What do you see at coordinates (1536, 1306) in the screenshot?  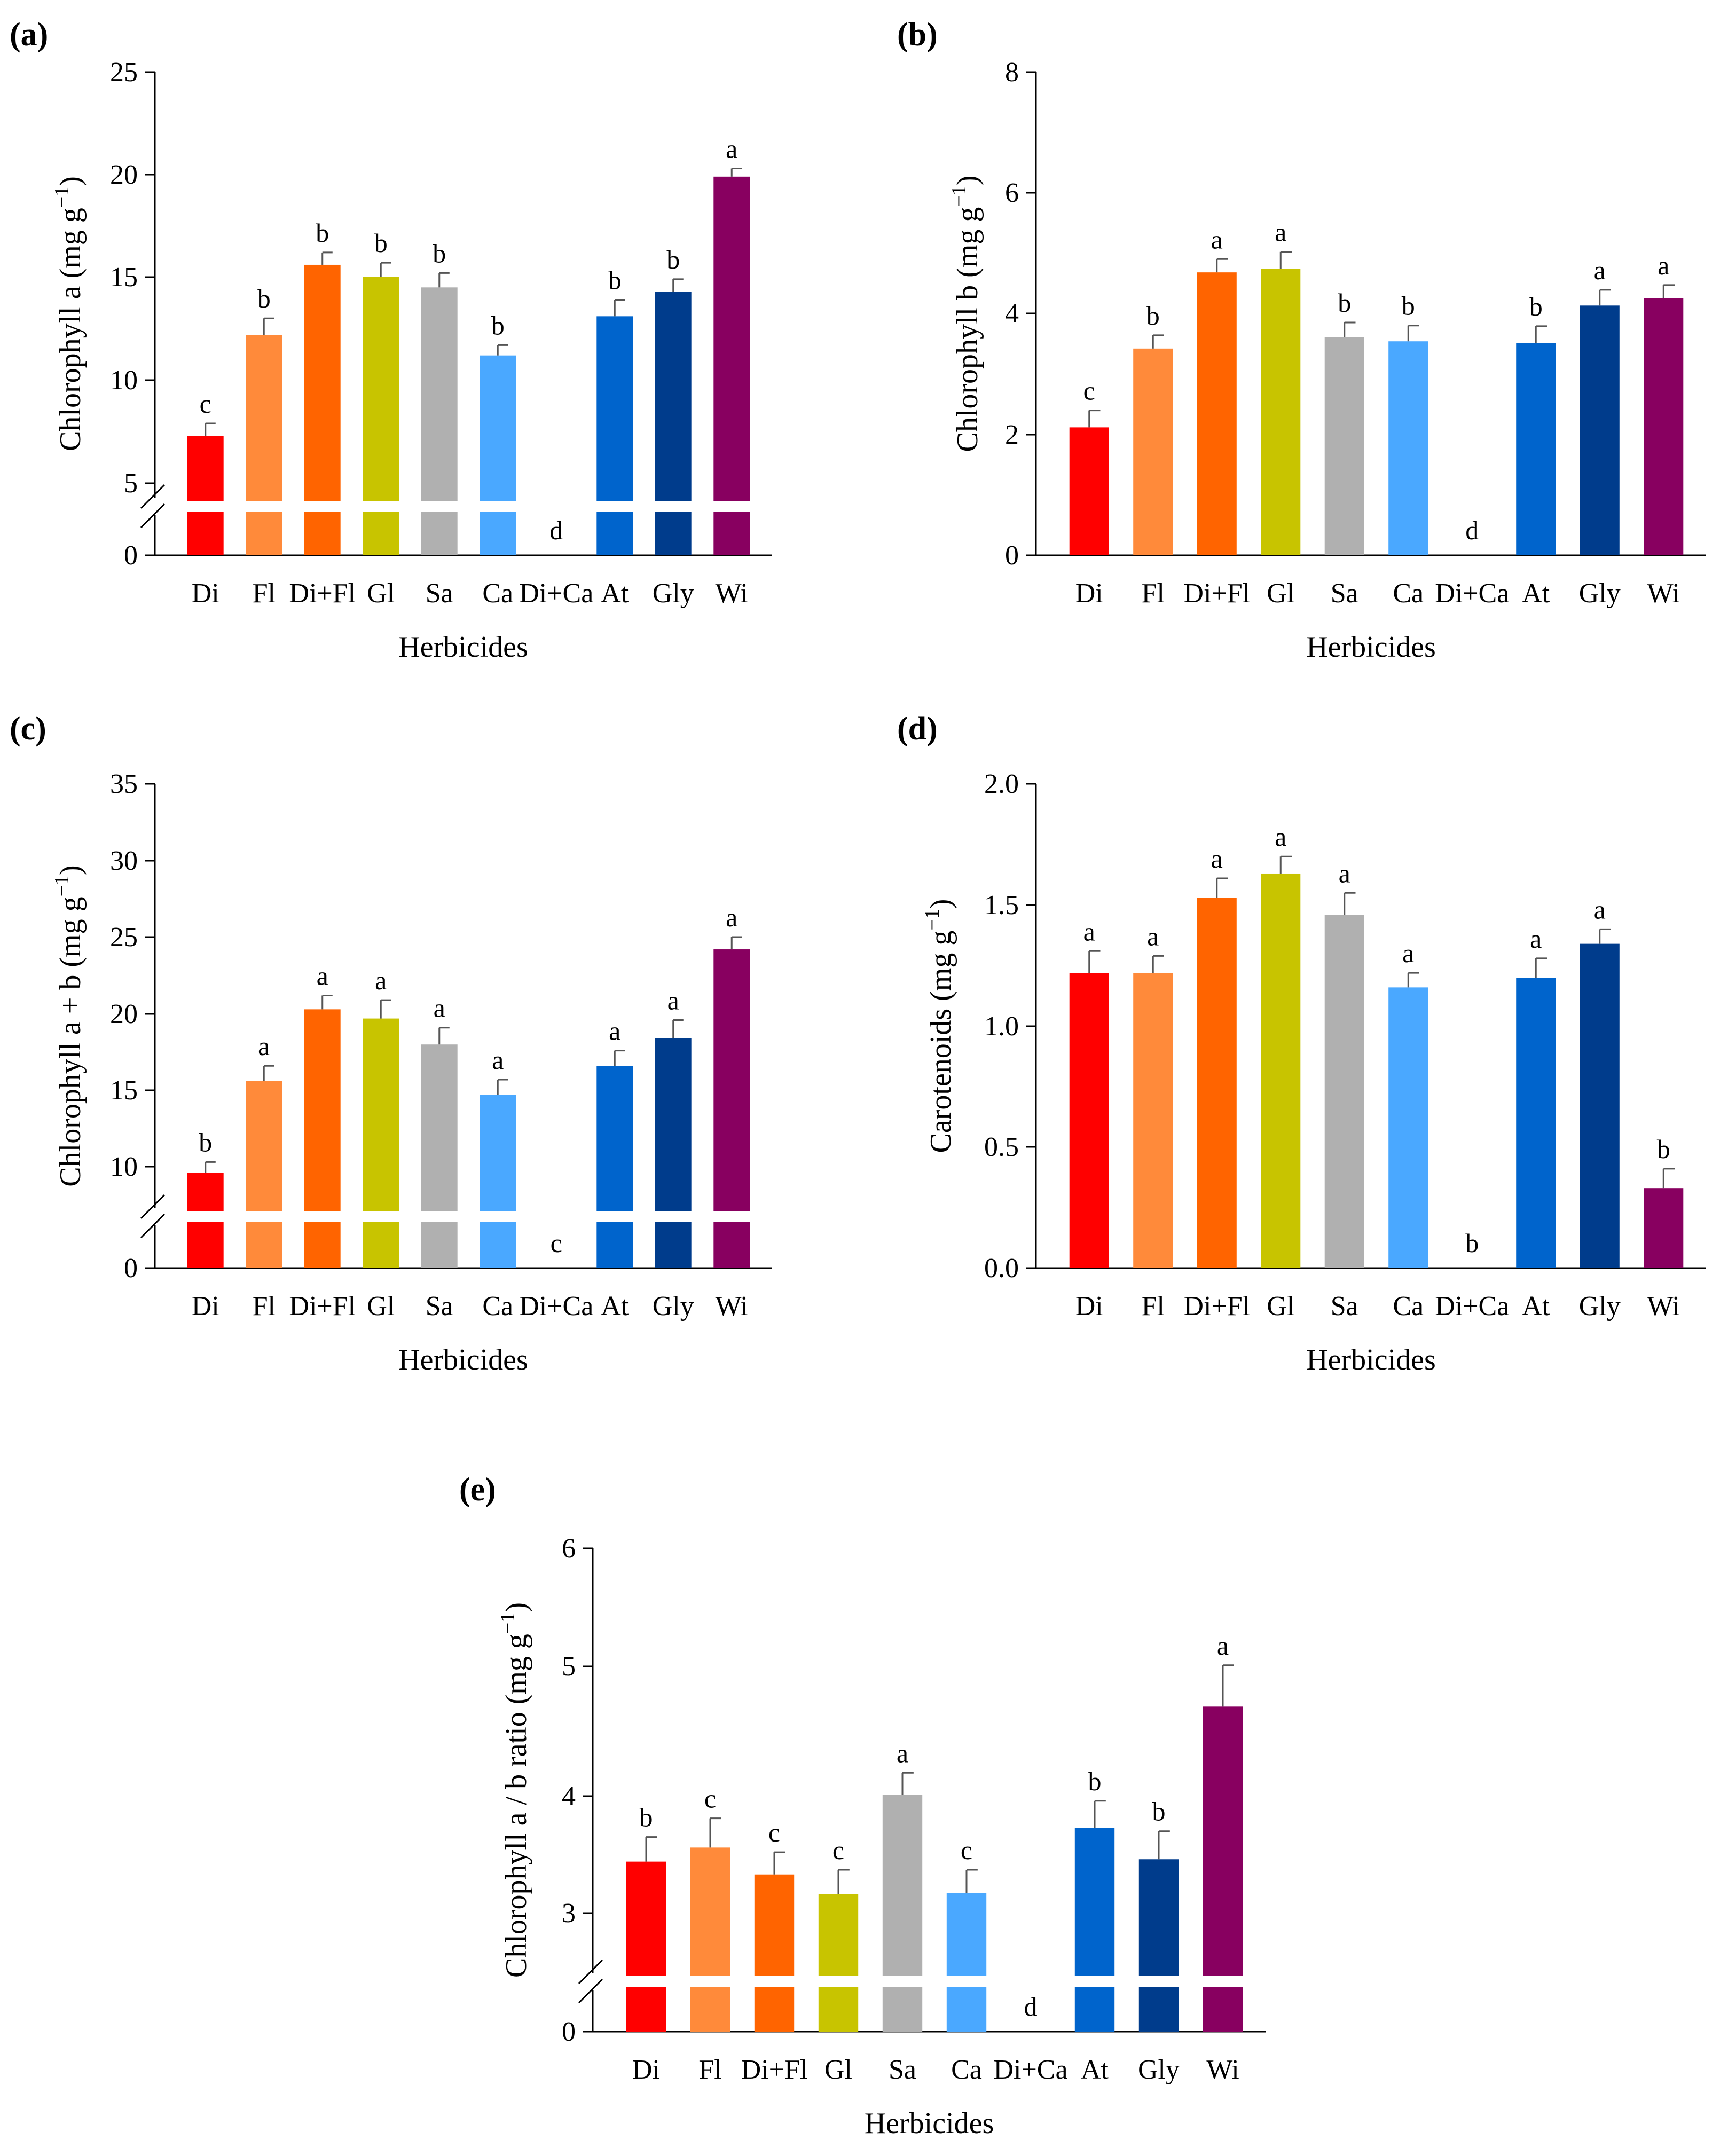 I see `x-tick-label-d-7: At` at bounding box center [1536, 1306].